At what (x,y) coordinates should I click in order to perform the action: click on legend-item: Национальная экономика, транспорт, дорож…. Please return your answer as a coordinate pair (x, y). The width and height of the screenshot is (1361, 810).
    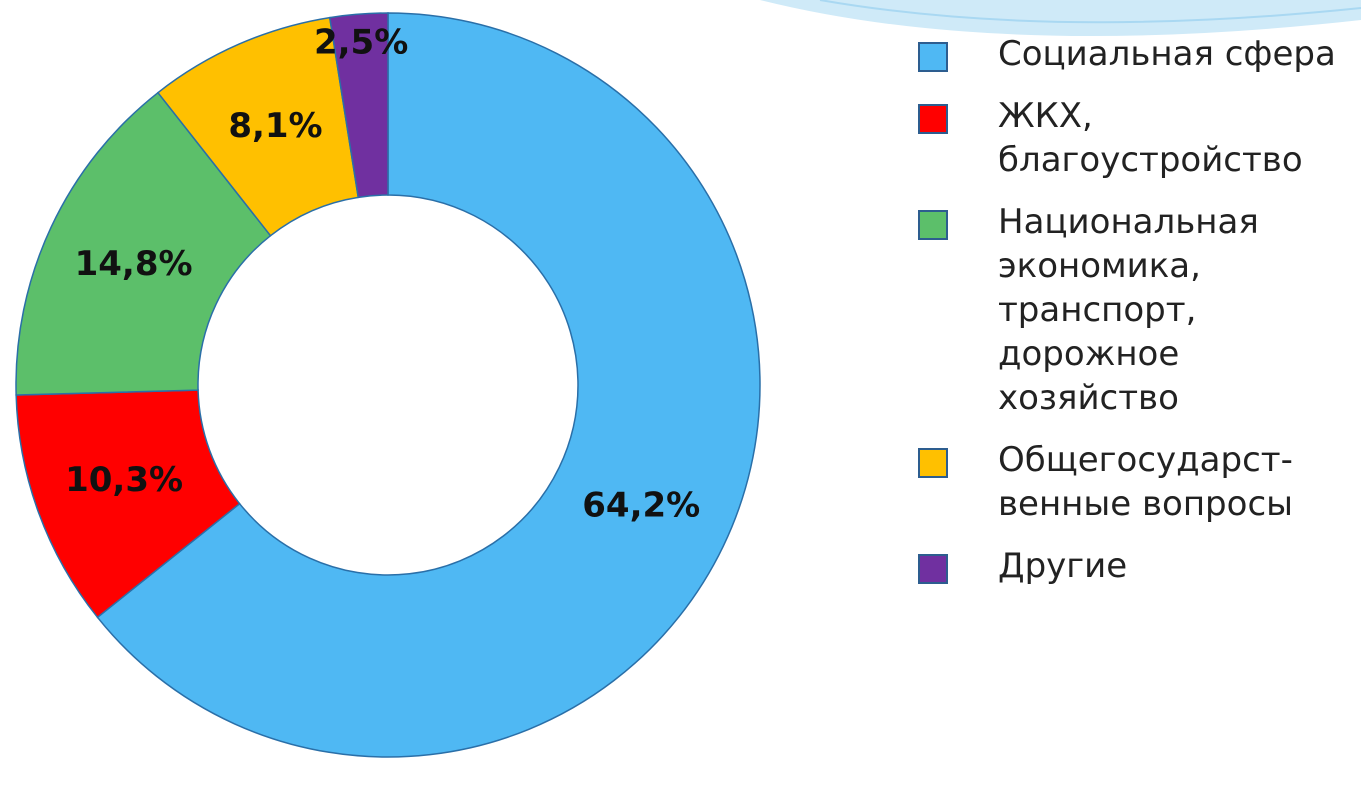
    Looking at the image, I should click on (1138, 310).